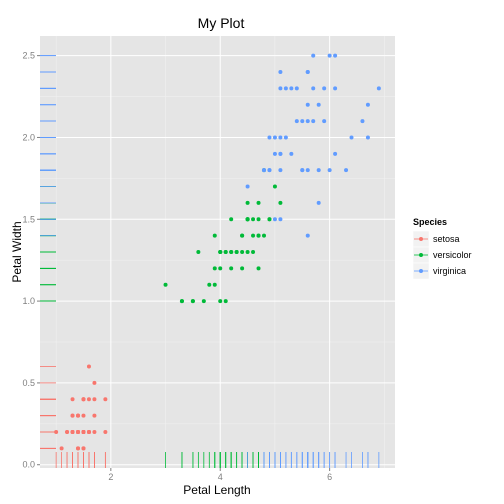 Image resolution: width=504 pixels, height=504 pixels. Describe the element at coordinates (28, 219) in the screenshot. I see `y-tick-label: 1.5` at that location.